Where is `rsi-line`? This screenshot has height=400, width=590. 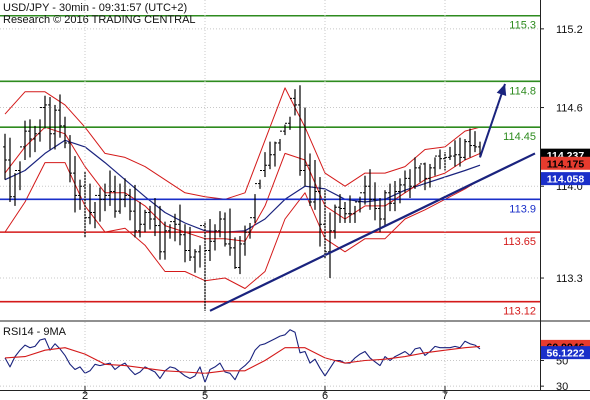
rsi-line is located at coordinates (242, 356).